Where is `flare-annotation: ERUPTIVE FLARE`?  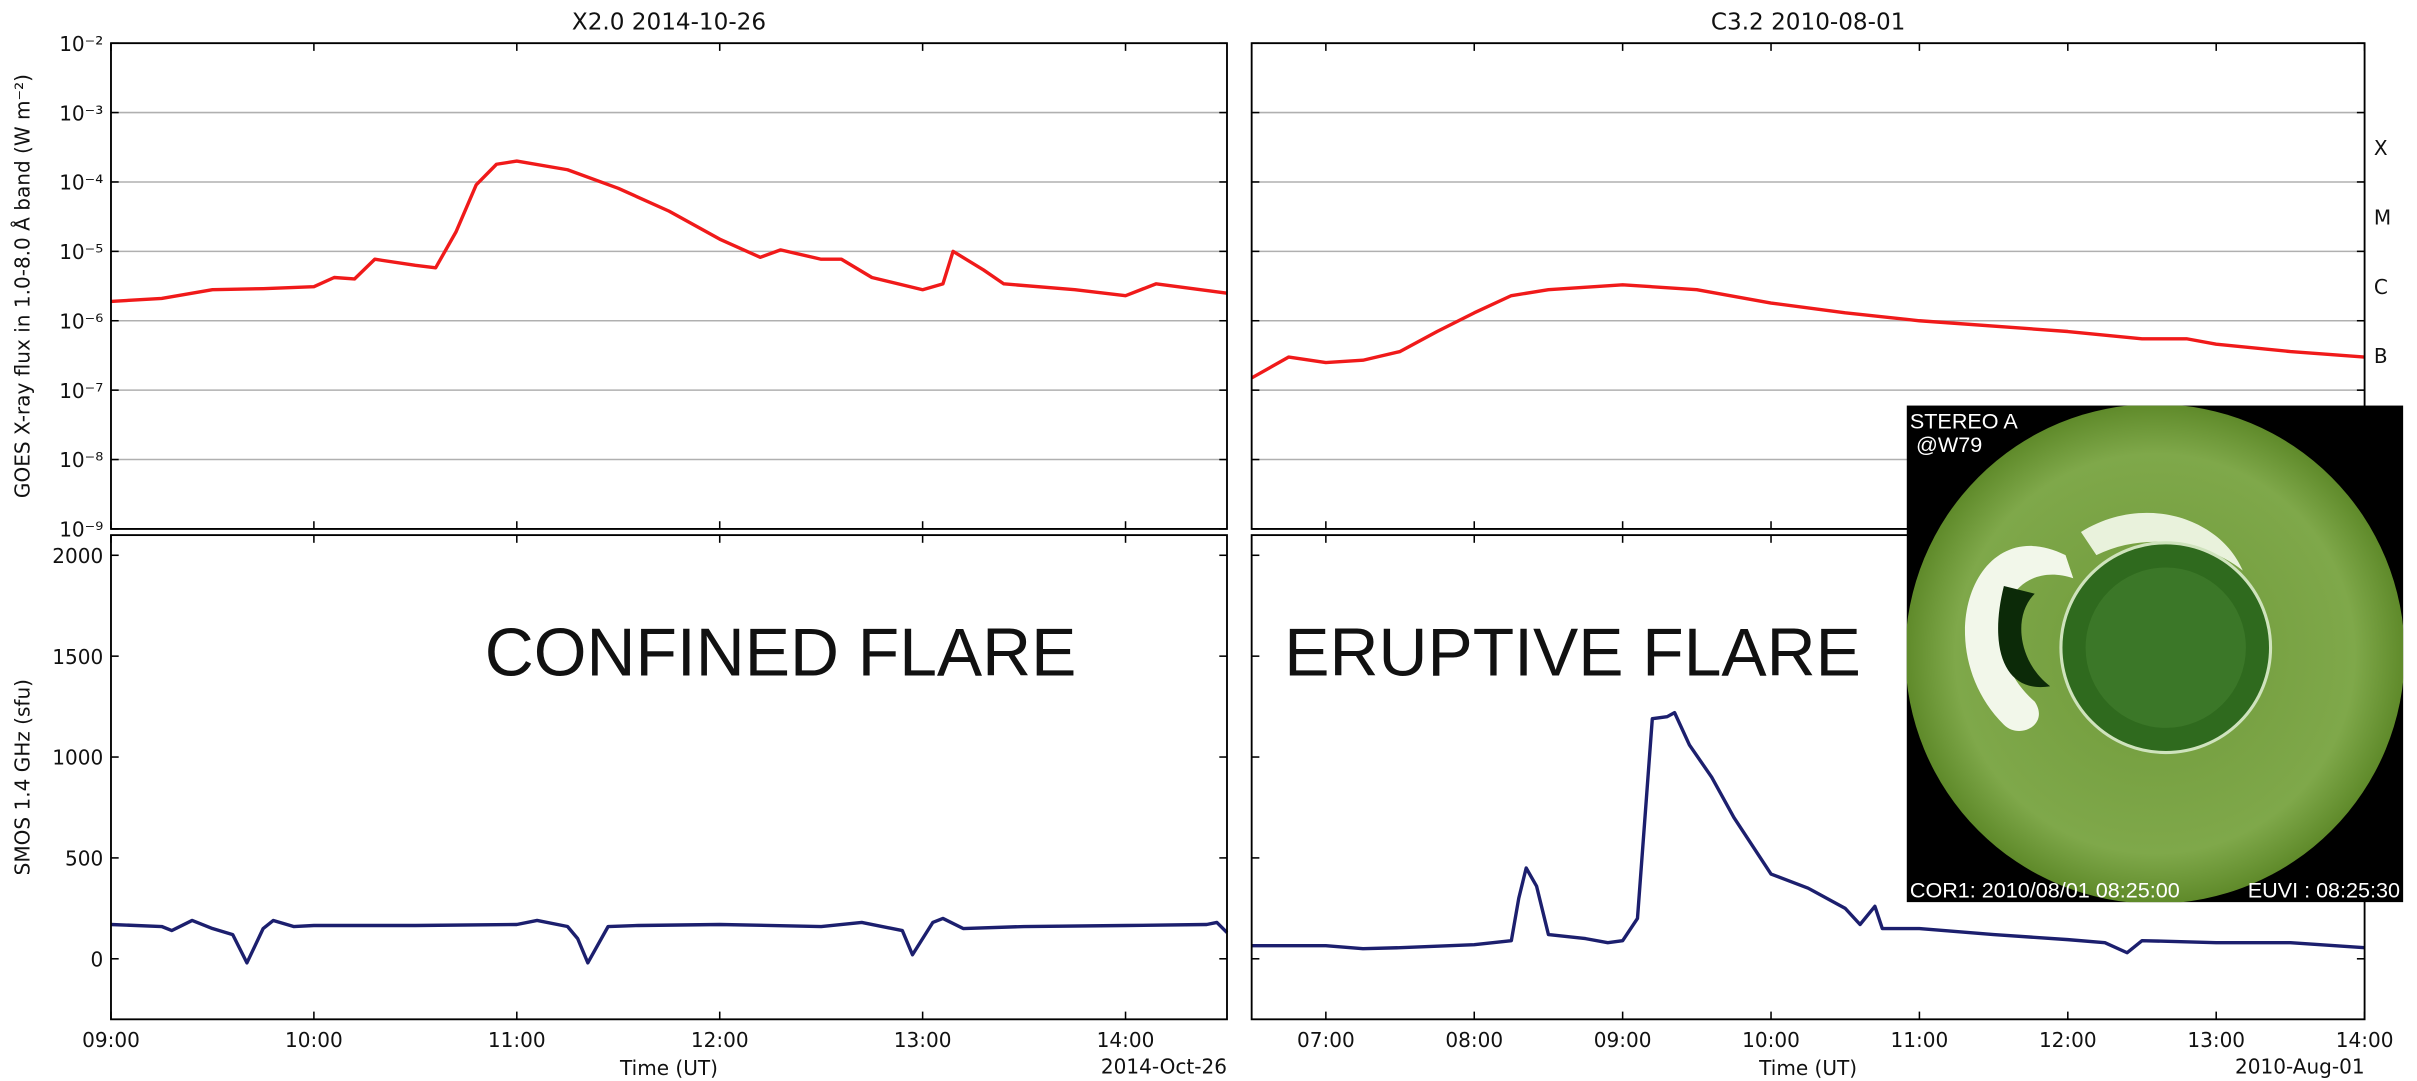 flare-annotation: ERUPTIVE FLARE is located at coordinates (1572, 652).